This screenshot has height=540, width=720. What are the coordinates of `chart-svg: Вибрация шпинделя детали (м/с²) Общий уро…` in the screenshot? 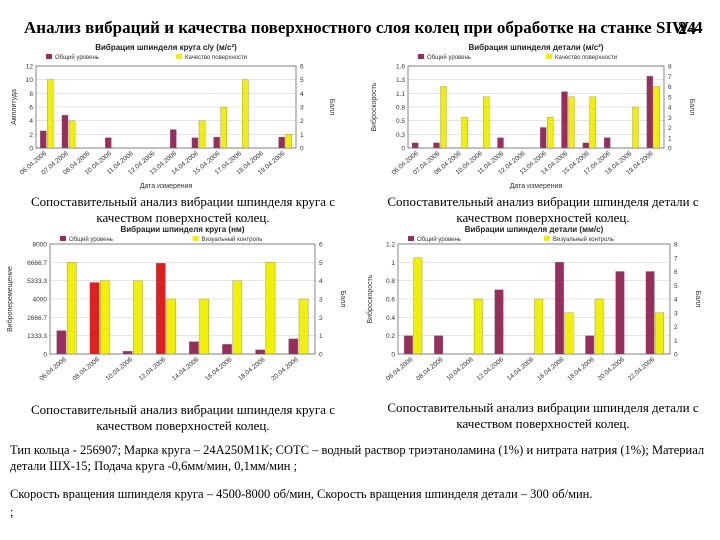 It's located at (532, 116).